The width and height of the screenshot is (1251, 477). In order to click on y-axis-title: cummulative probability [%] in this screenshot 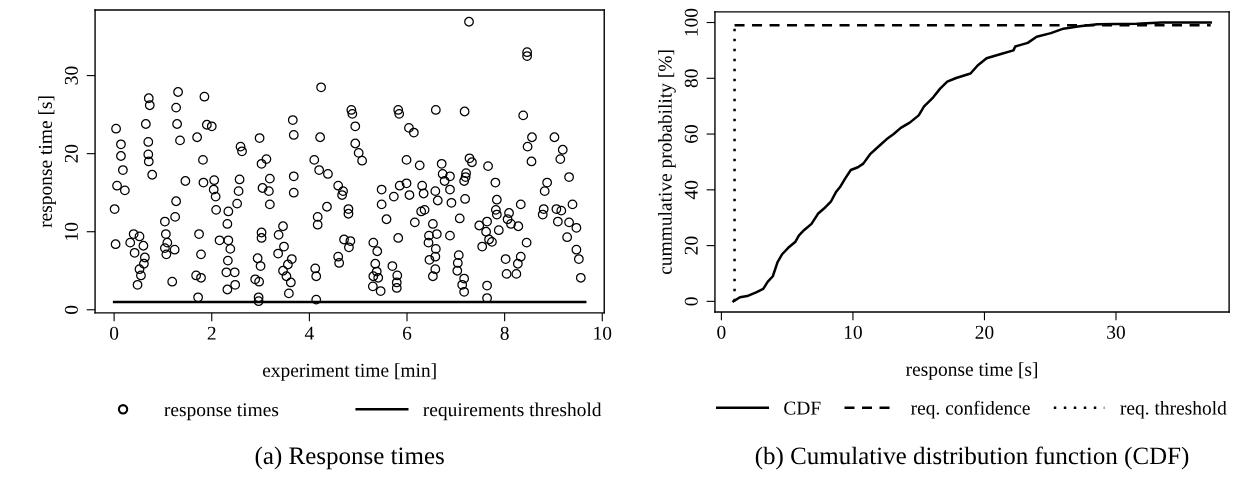, I will do `click(667, 162)`.